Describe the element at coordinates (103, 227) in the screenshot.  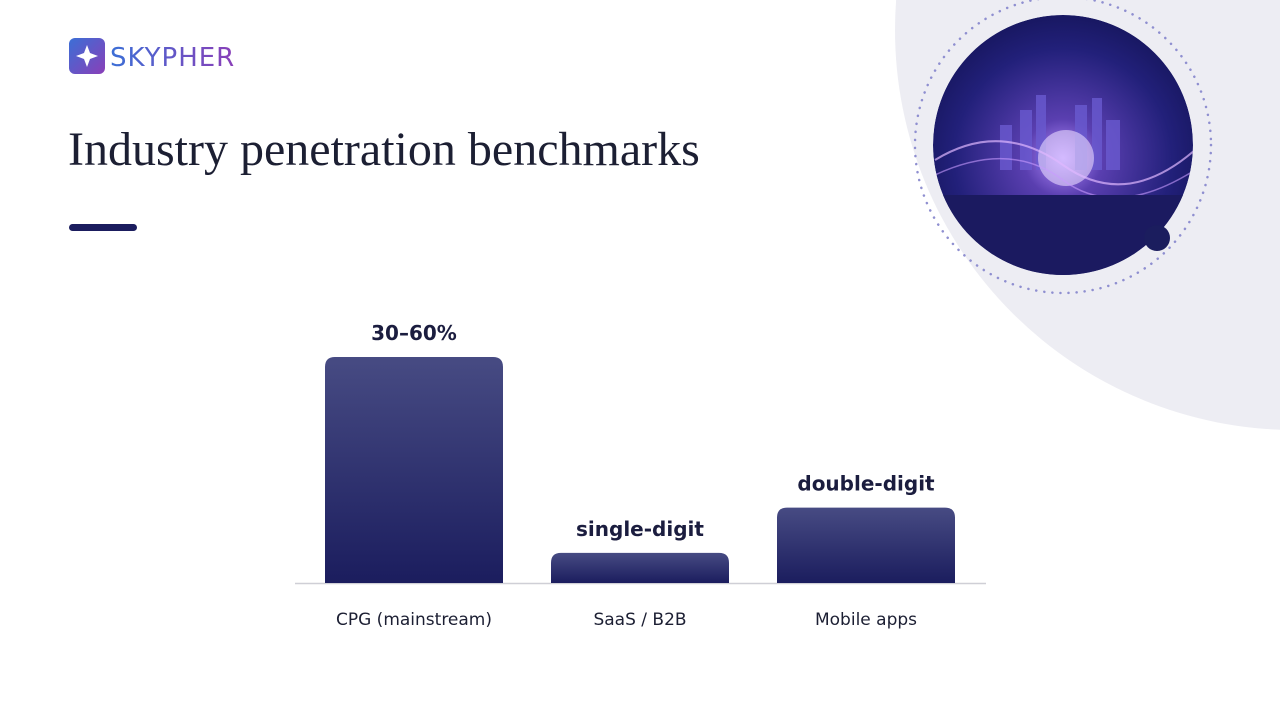
I see `title-underline` at that location.